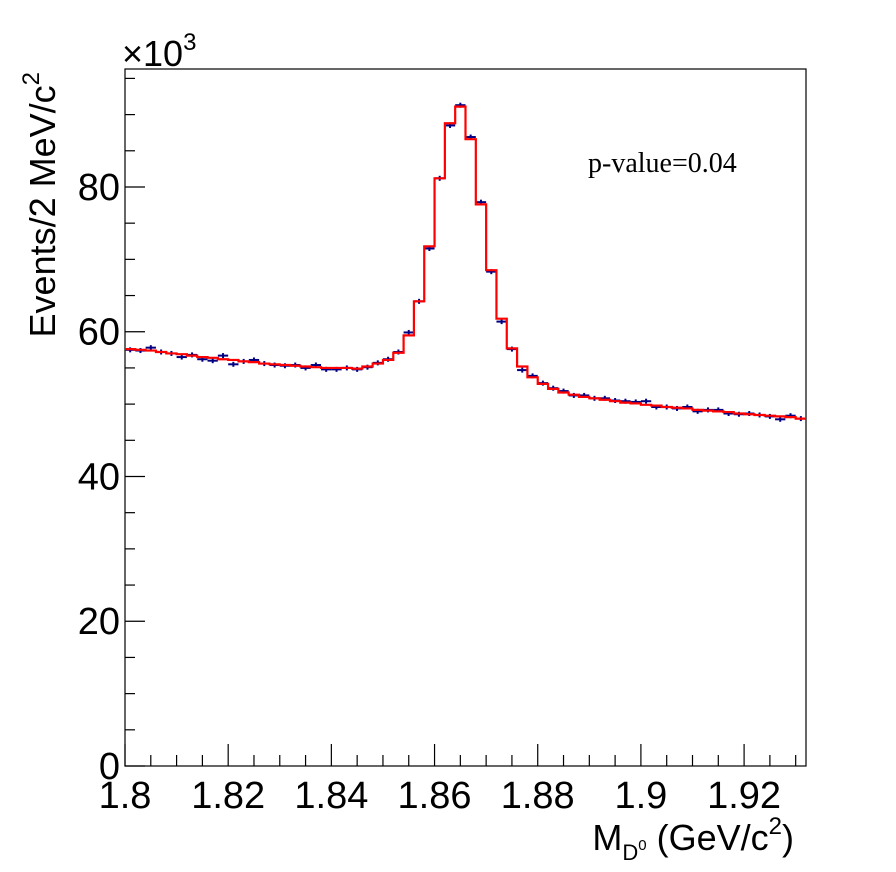  Describe the element at coordinates (435, 796) in the screenshot. I see `x-tick-label: 1.86` at that location.